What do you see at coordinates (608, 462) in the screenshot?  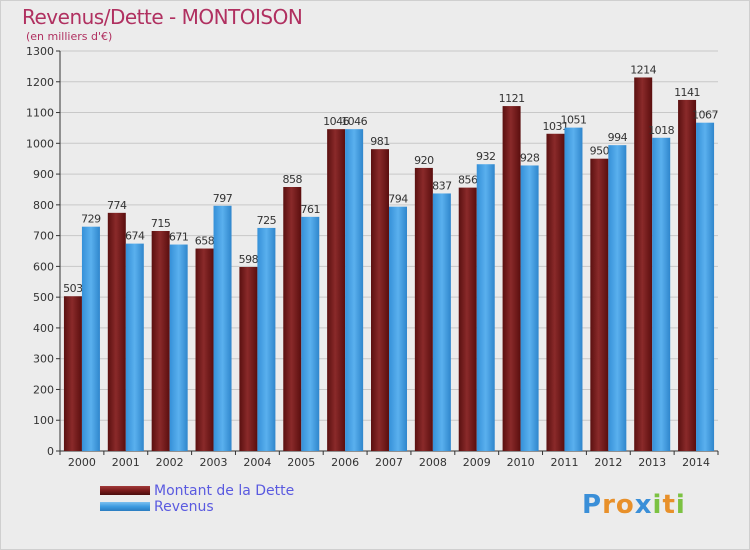 I see `x-tick-label: 2012` at bounding box center [608, 462].